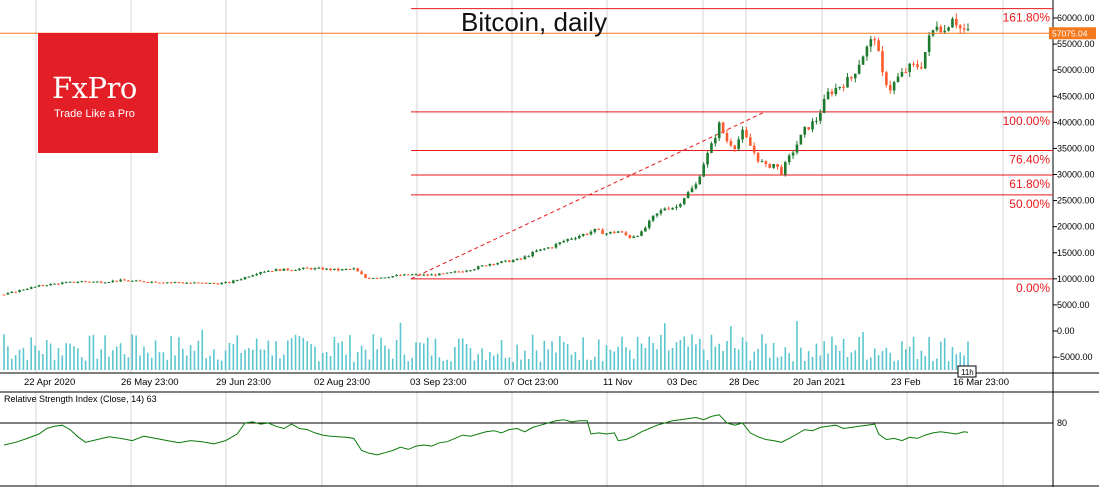 The image size is (1099, 487). What do you see at coordinates (1076, 227) in the screenshot?
I see `y-tick-label: 20000.00` at bounding box center [1076, 227].